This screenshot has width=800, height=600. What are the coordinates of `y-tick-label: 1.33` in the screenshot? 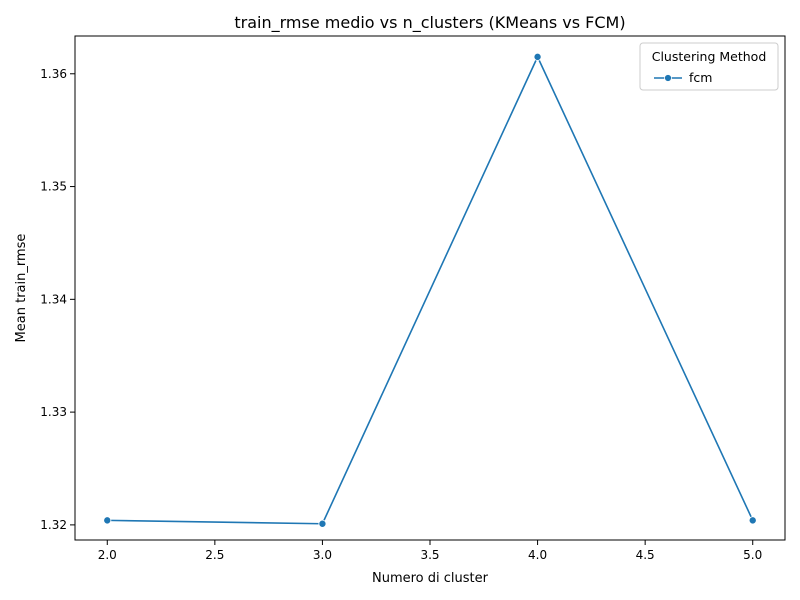 It's located at (53, 412).